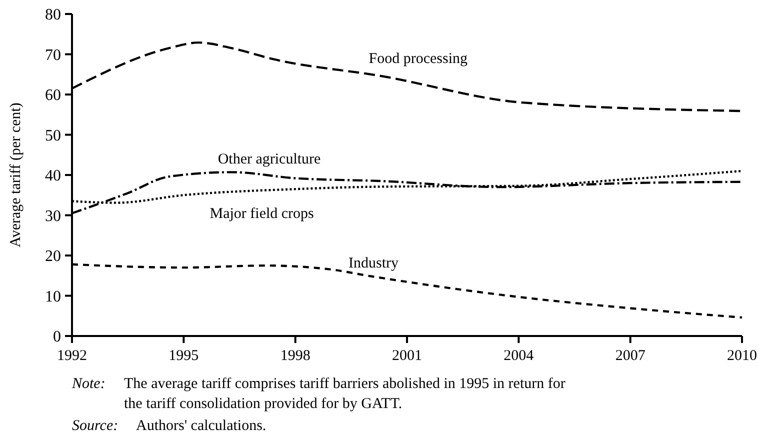 Image resolution: width=759 pixels, height=442 pixels. Describe the element at coordinates (16, 175) in the screenshot. I see `y-axis-title: Average tariff (per cent)` at that location.